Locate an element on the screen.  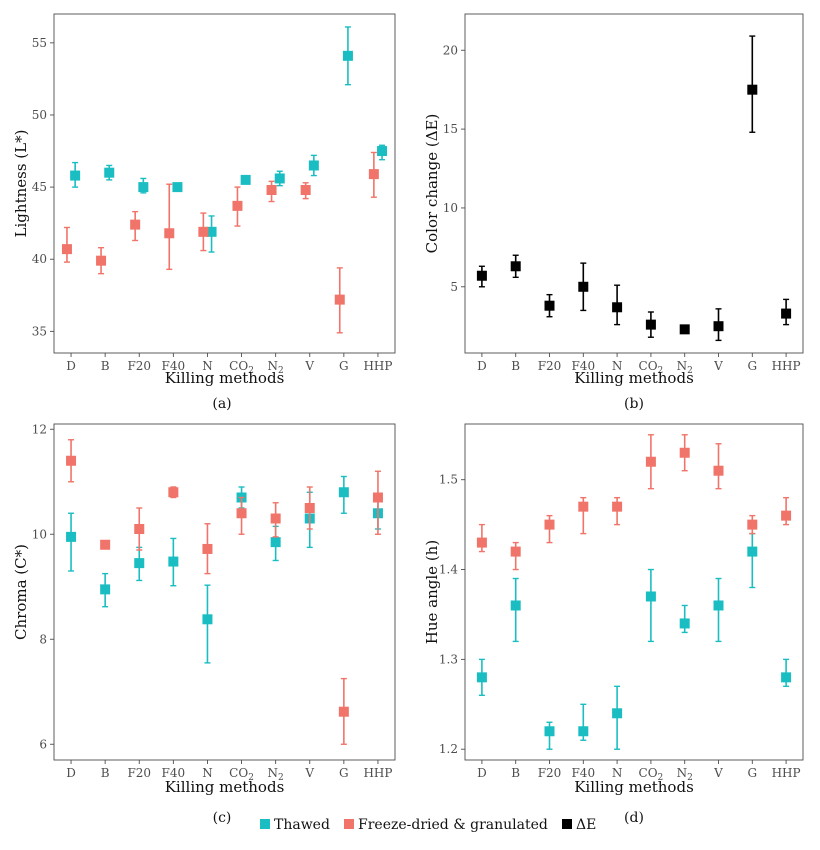
panel-label: (a) is located at coordinates (221, 404).